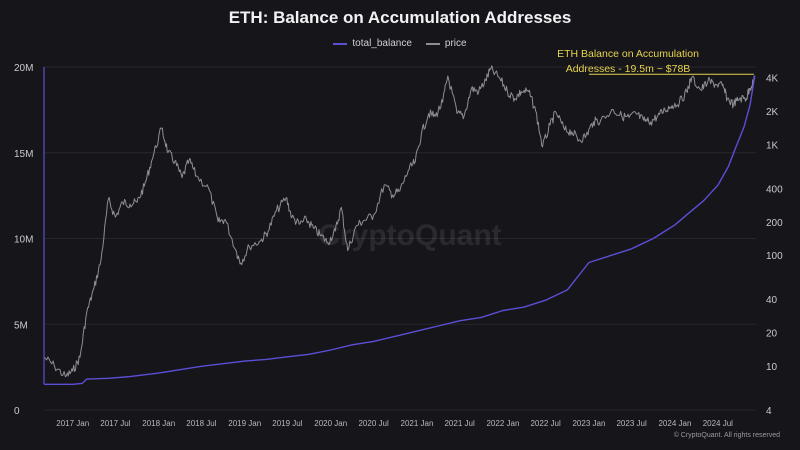 This screenshot has width=800, height=450. Describe the element at coordinates (23, 68) in the screenshot. I see `y-left-tick-label: 20M` at that location.